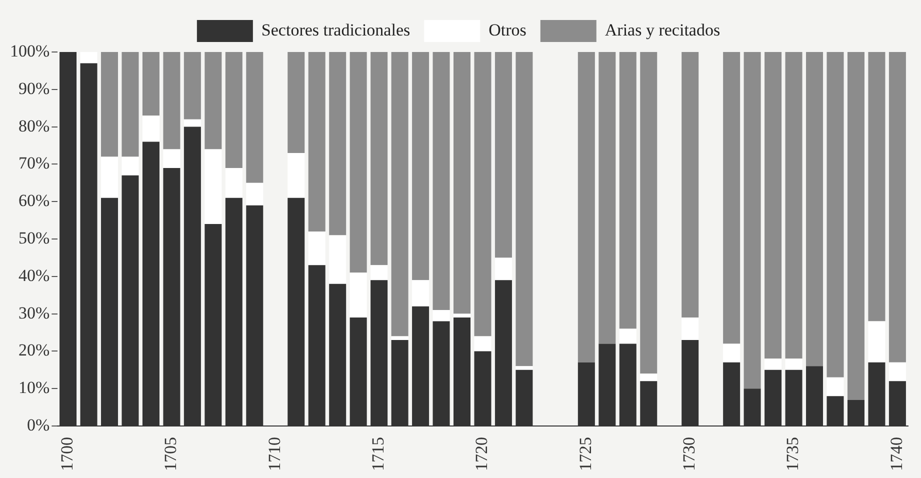 The width and height of the screenshot is (921, 478). What do you see at coordinates (274, 454) in the screenshot?
I see `x-tick-label: 1710` at bounding box center [274, 454].